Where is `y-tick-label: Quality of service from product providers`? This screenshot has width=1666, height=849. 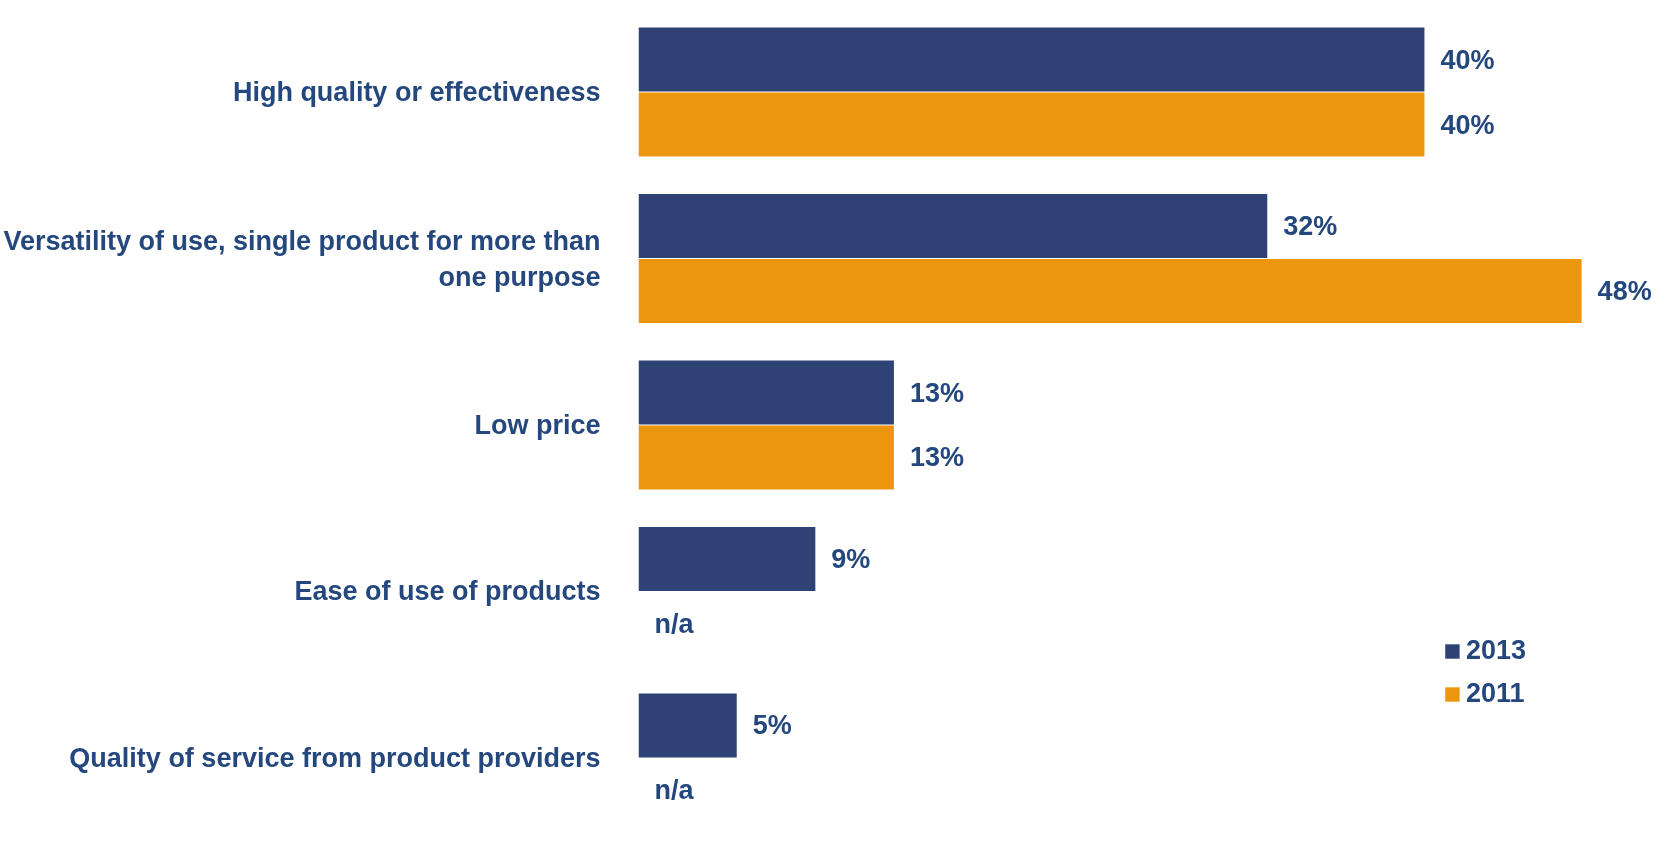 y-tick-label: Quality of service from product providers is located at coordinates (335, 757).